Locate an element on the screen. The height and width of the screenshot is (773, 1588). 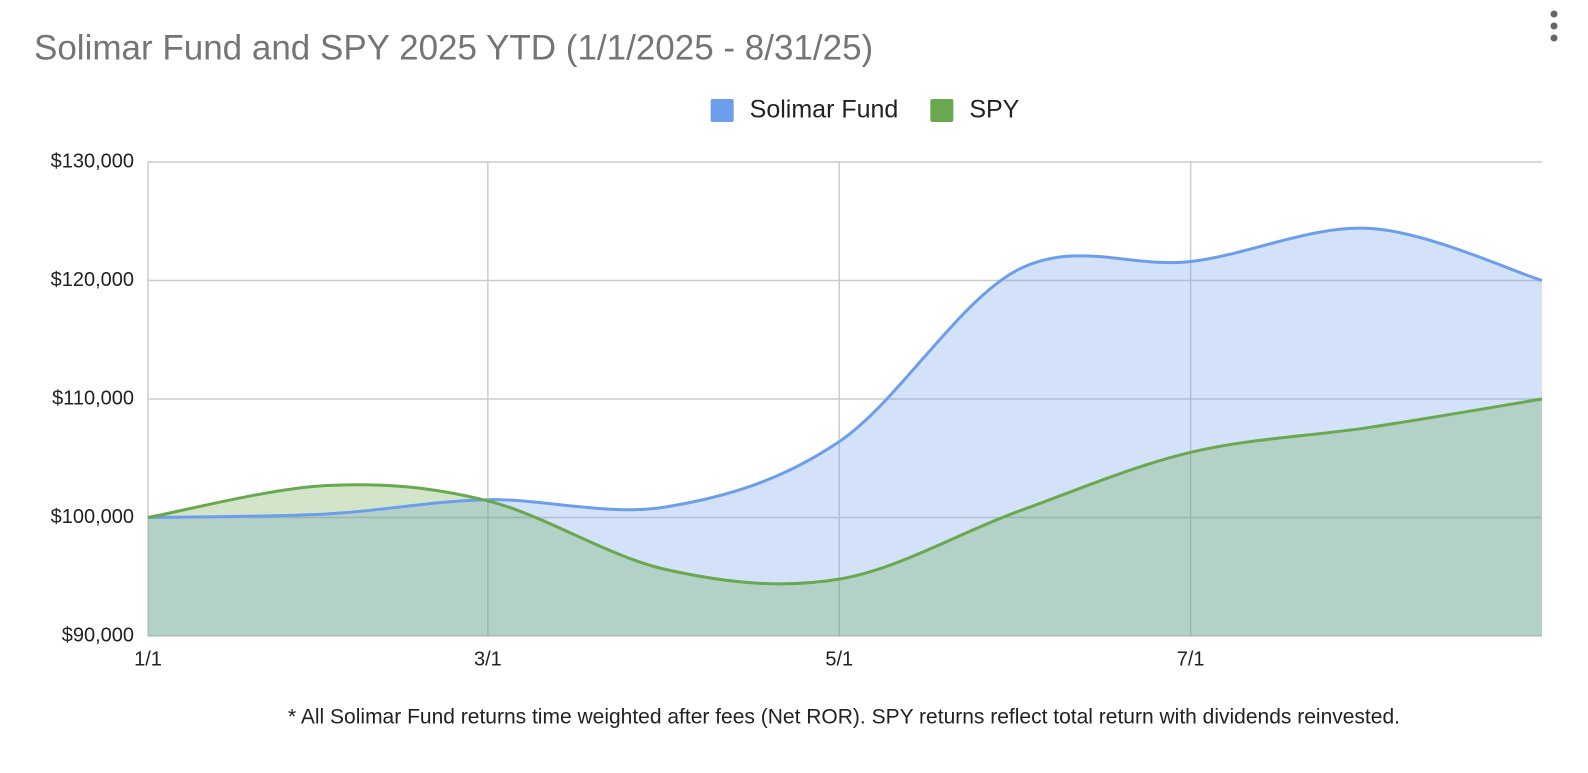
x-tick-label: 7/1 is located at coordinates (1191, 659).